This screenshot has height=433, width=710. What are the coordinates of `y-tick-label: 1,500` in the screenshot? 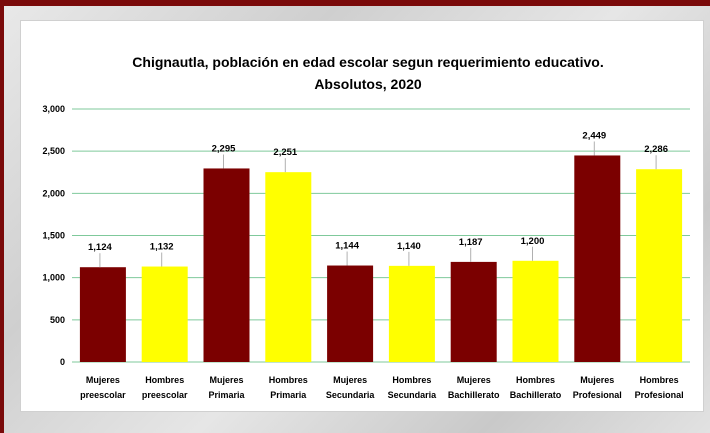 It's located at (53, 236).